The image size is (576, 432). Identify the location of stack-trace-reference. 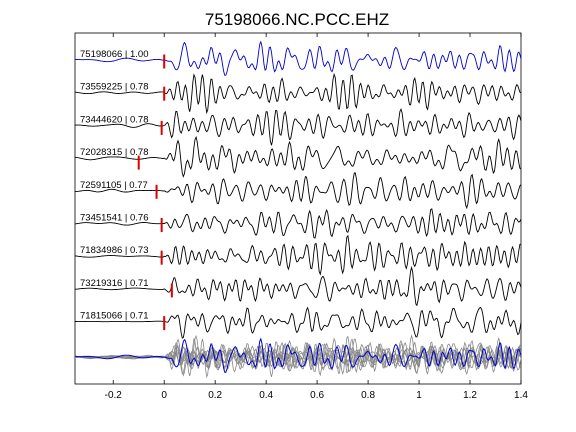
(298, 355).